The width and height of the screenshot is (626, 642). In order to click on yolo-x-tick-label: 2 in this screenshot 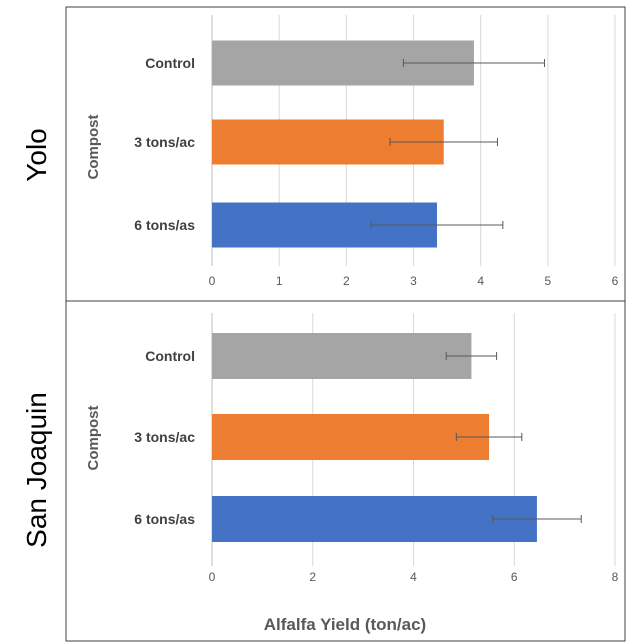, I will do `click(346, 281)`.